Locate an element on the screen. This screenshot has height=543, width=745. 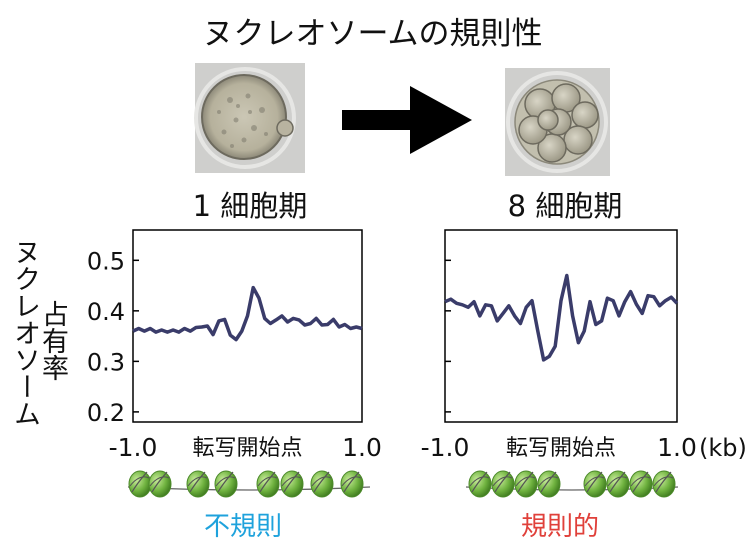
y-axis-label: ヌクレオソーム 占有率 is located at coordinates (38, 338).